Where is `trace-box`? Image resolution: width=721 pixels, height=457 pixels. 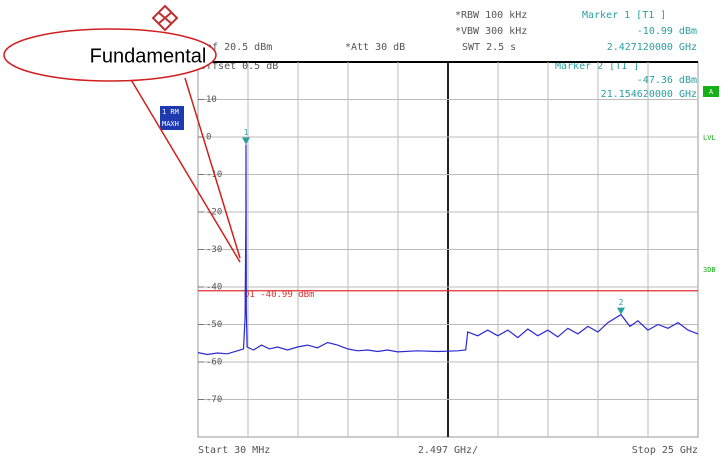
trace-box is located at coordinates (172, 118).